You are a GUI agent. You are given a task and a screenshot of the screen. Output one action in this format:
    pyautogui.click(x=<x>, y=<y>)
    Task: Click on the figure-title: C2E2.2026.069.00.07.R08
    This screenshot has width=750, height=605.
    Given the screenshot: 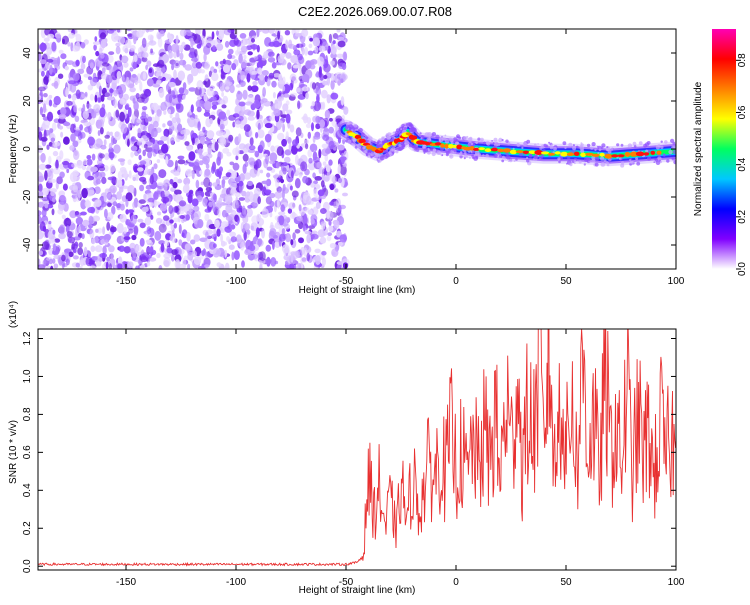 What is the action you would take?
    pyautogui.click(x=375, y=11)
    